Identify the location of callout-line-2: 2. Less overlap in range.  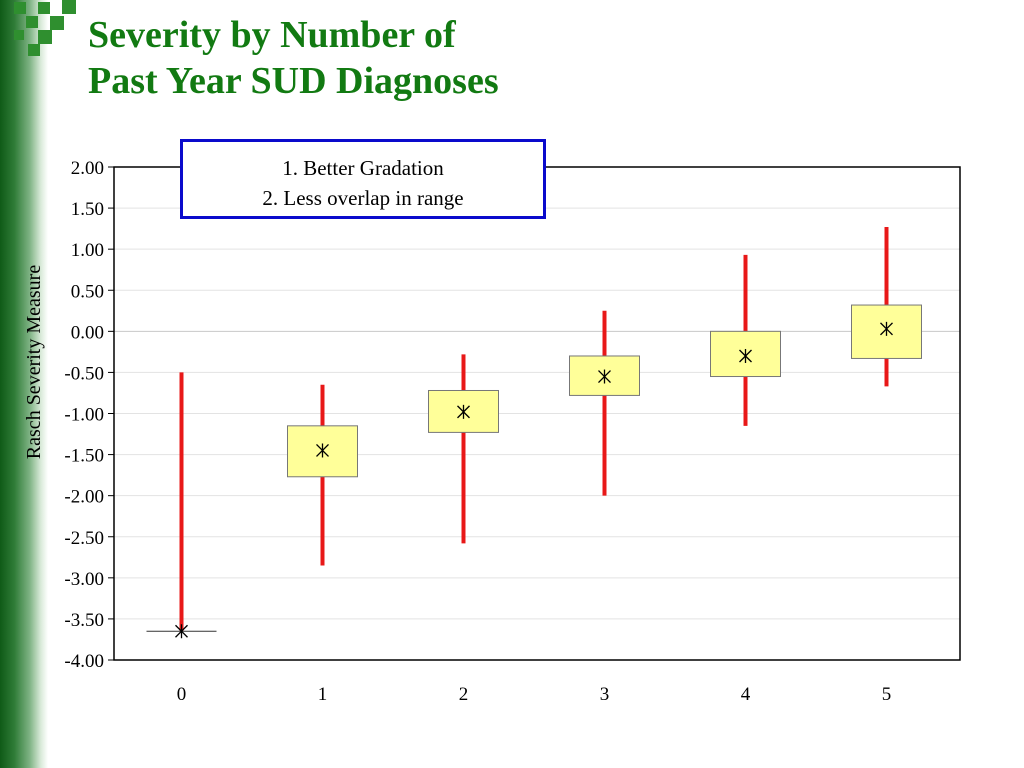
(363, 198).